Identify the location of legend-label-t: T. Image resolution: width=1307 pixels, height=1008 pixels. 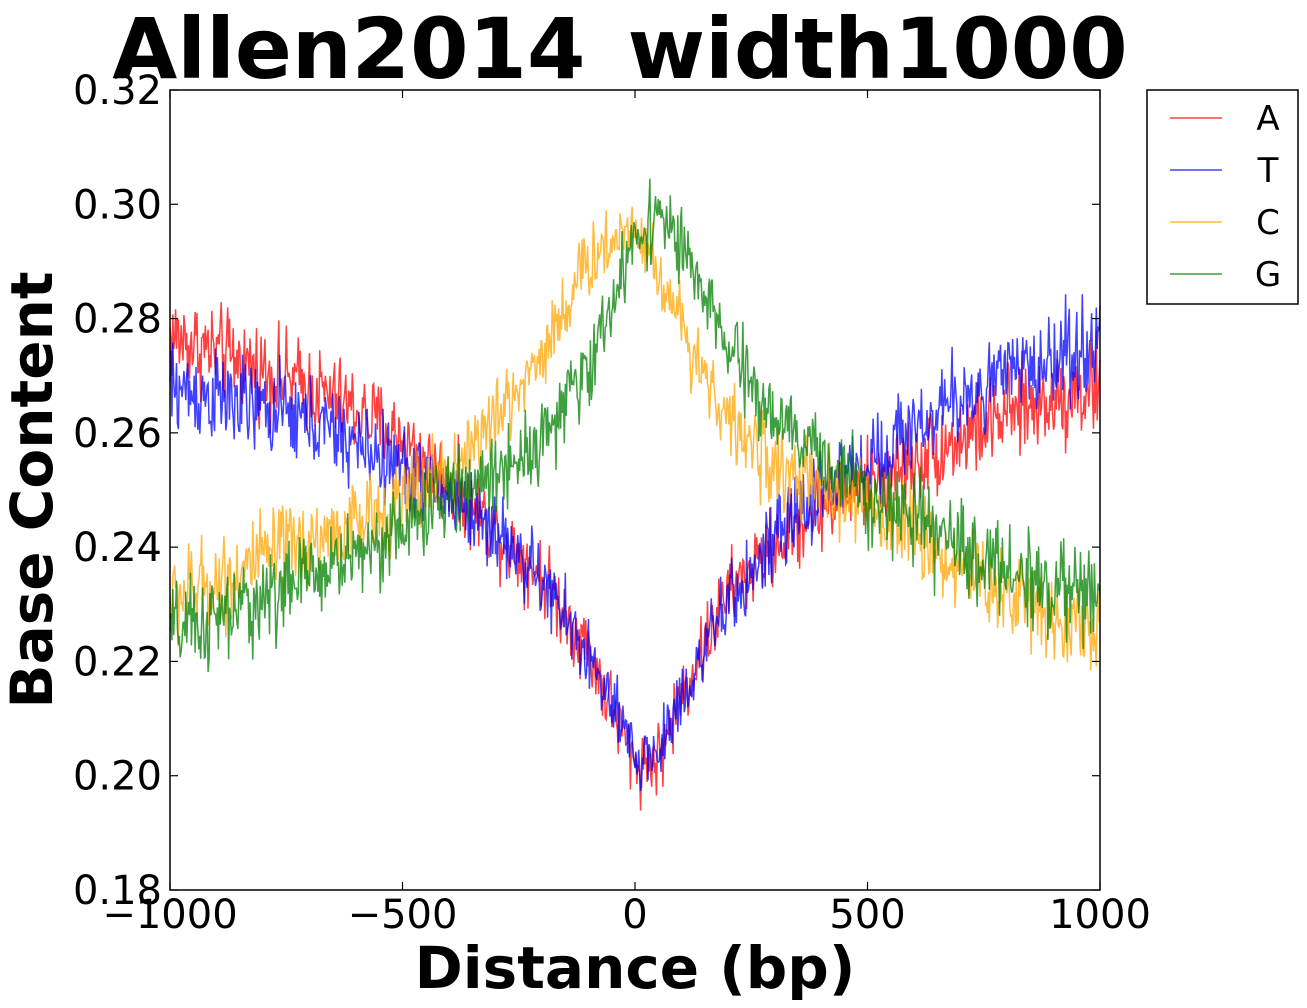
(1268, 171).